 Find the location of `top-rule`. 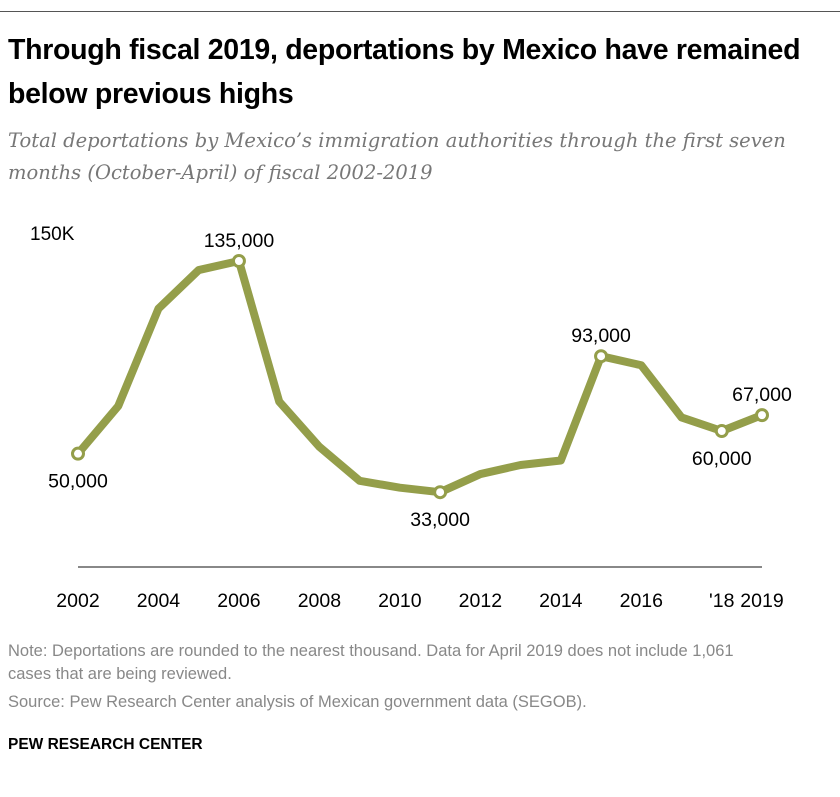

top-rule is located at coordinates (420, 11).